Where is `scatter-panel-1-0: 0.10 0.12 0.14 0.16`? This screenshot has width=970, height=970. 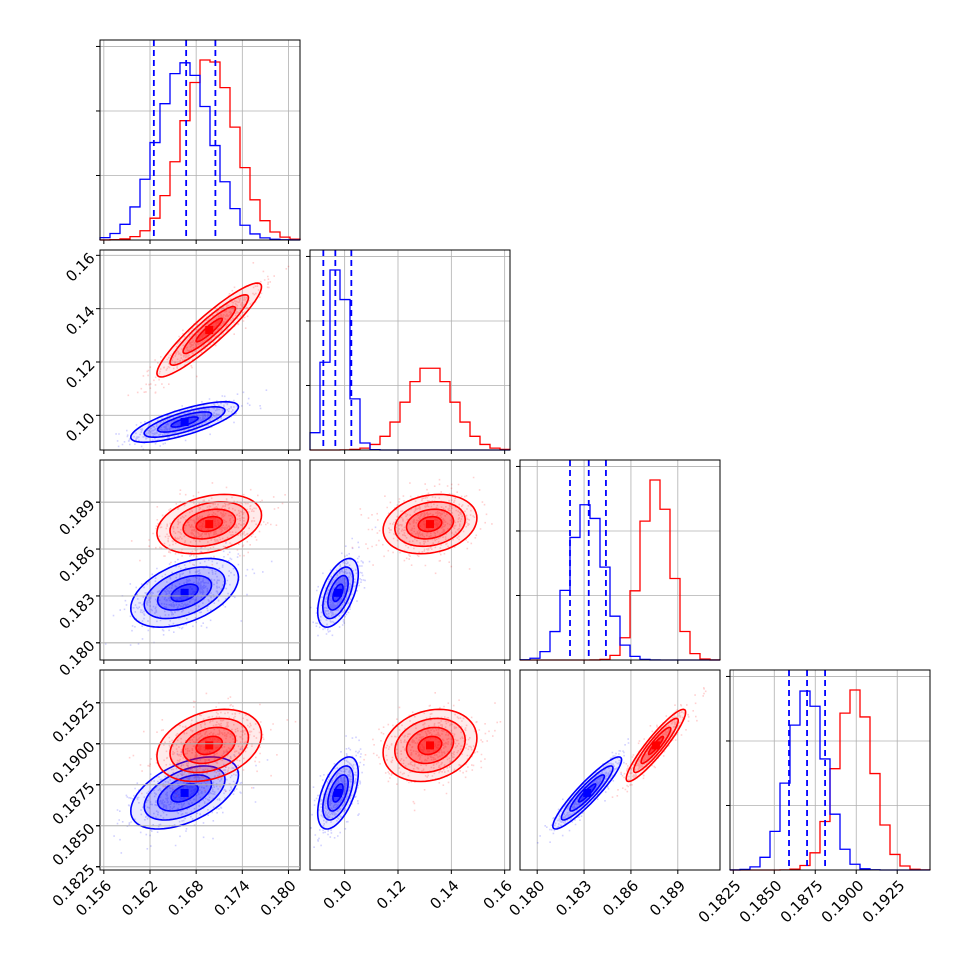
scatter-panel-1-0: 0.10 0.12 0.14 0.16 is located at coordinates (181, 351).